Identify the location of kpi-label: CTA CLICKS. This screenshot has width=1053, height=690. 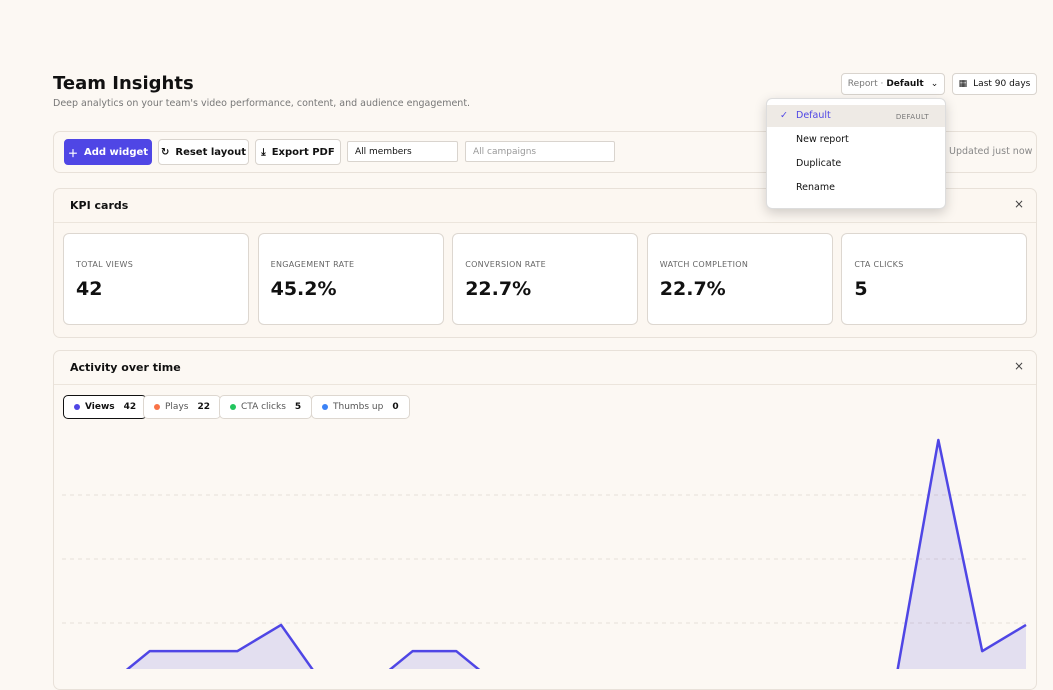
(879, 264).